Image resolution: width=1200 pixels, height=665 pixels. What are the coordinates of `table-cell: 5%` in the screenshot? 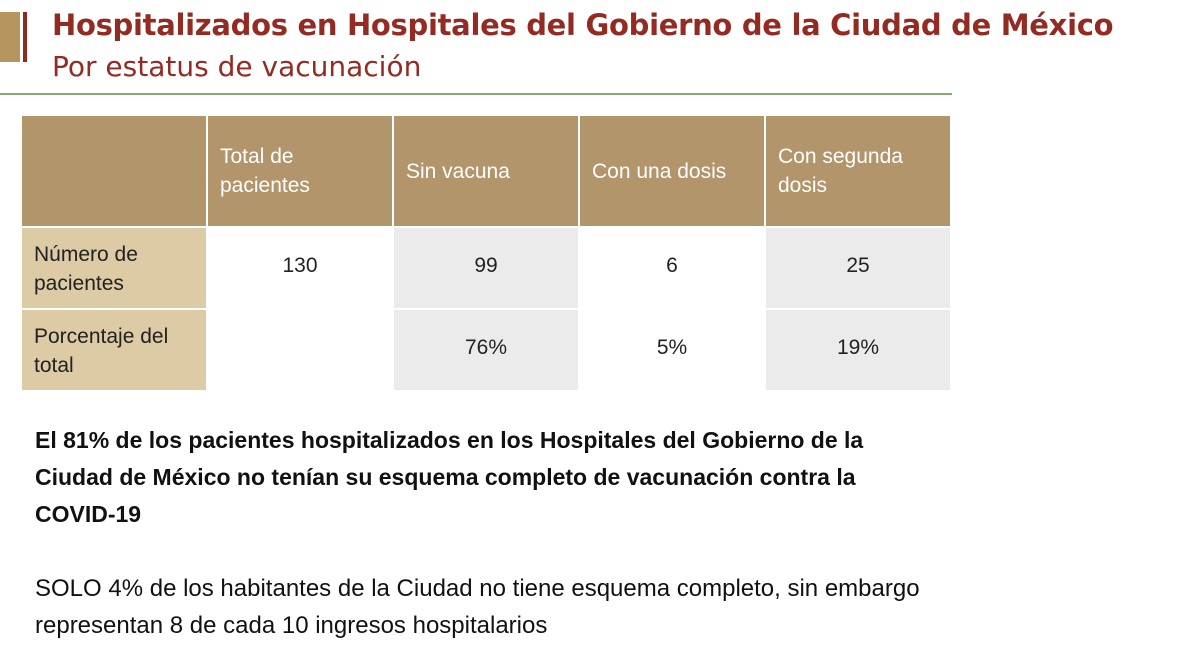 It's located at (672, 350).